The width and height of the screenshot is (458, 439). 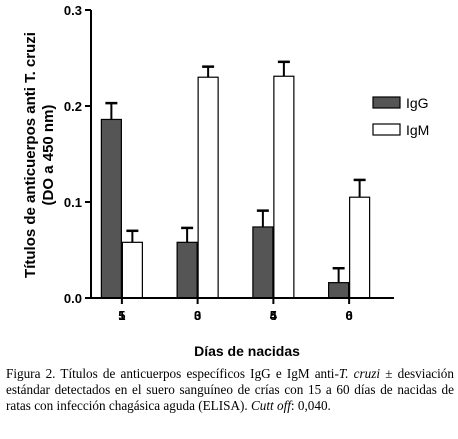 I want to click on x-tick-label: 1, so click(x=121, y=315).